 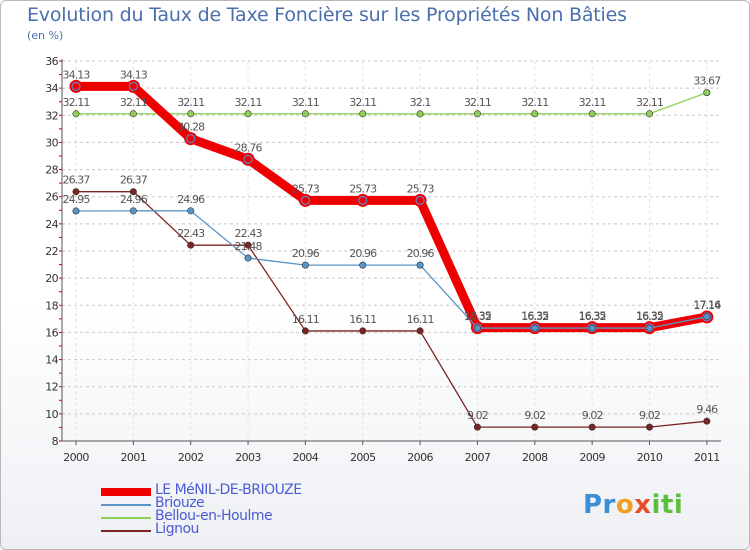 I want to click on legend-swatch-bellou, so click(x=126, y=518).